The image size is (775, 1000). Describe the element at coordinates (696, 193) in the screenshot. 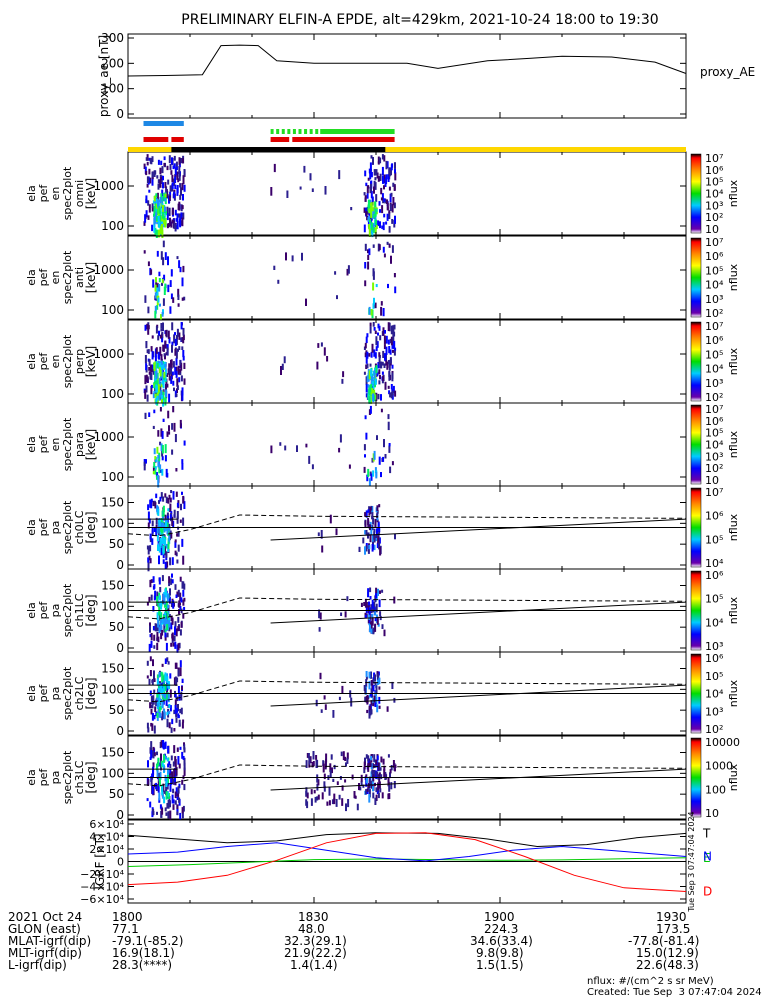

I see `colorbar` at that location.